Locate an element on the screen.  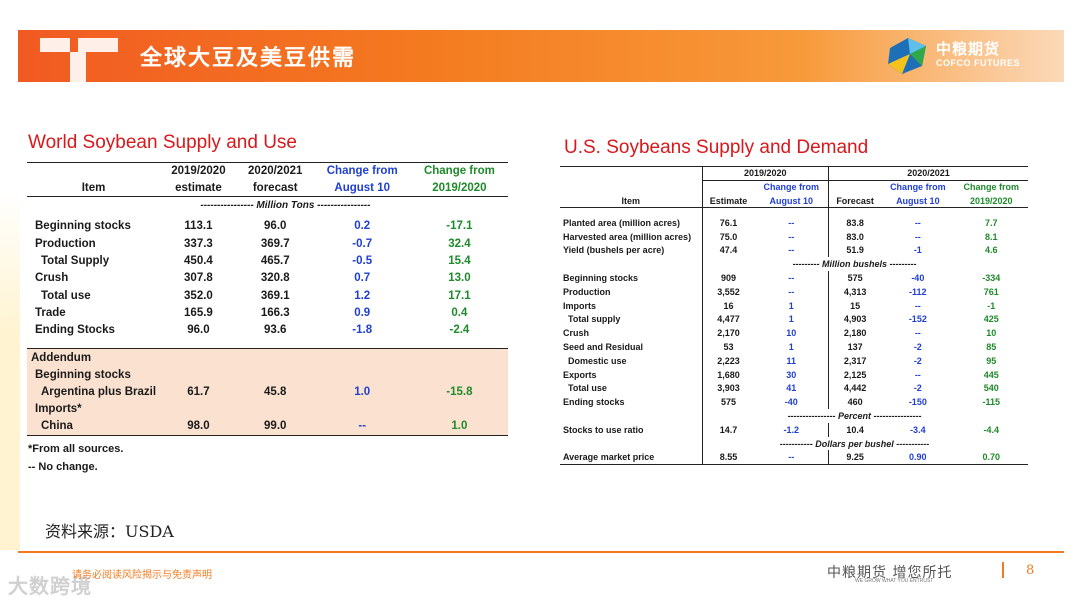
header-2019-2020: 2019/2020 is located at coordinates (198, 171).